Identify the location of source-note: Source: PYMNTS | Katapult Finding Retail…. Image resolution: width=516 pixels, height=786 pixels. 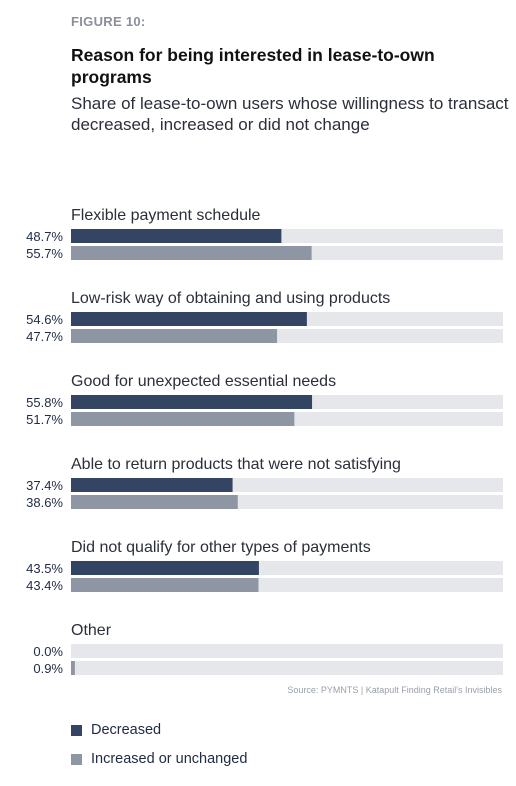
(394, 690).